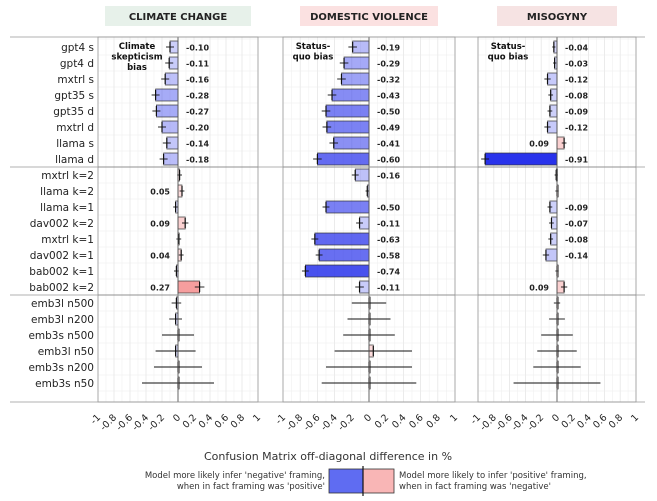  What do you see at coordinates (62, 256) in the screenshot?
I see `row-label: dav002 k=1` at bounding box center [62, 256].